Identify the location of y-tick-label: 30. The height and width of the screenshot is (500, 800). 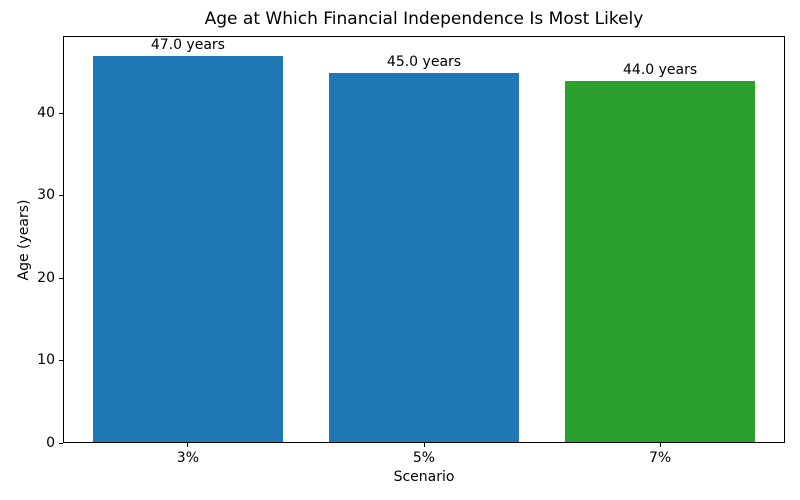
(46, 195).